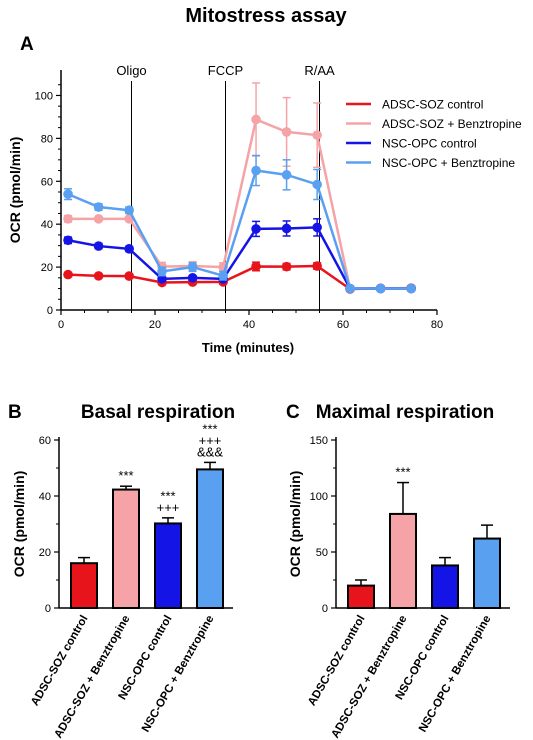 This screenshot has height=740, width=533. I want to click on panel-label-b: B, so click(15, 412).